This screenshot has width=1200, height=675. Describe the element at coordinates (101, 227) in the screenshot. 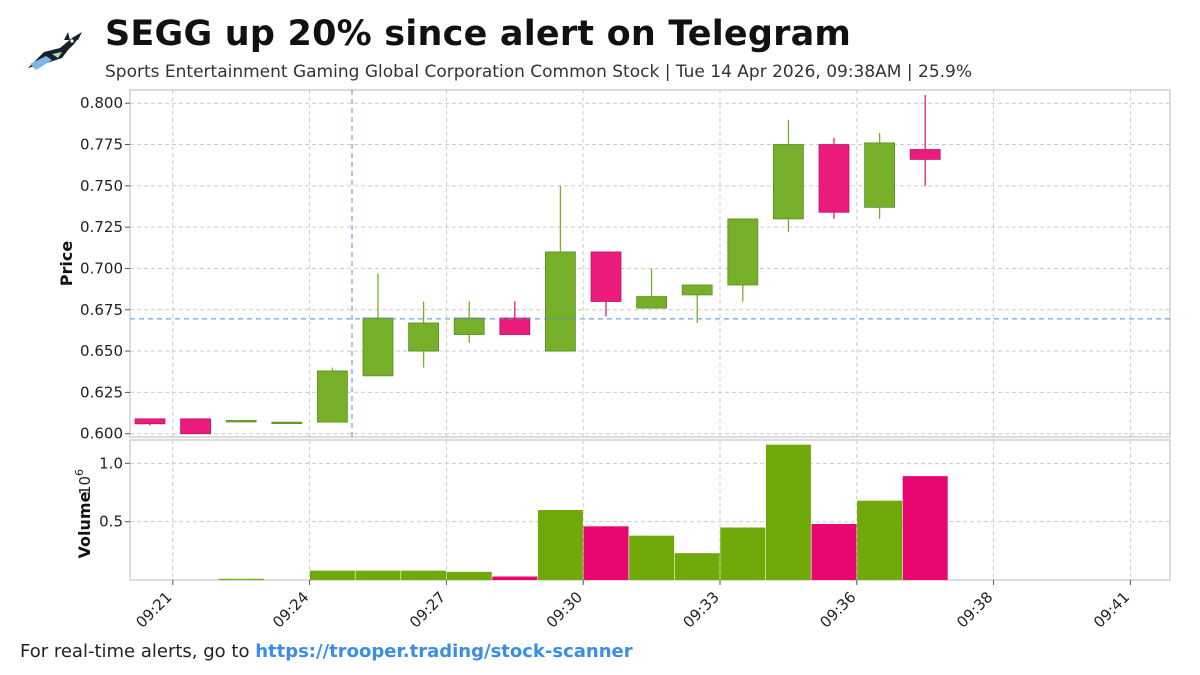

I see `price-tick-label: 0.725` at that location.